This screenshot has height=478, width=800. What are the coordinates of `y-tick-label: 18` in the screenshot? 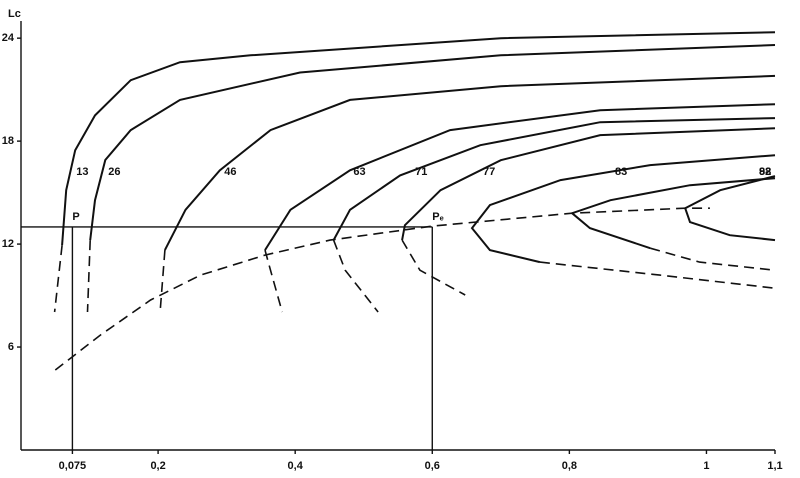 It's located at (8, 141).